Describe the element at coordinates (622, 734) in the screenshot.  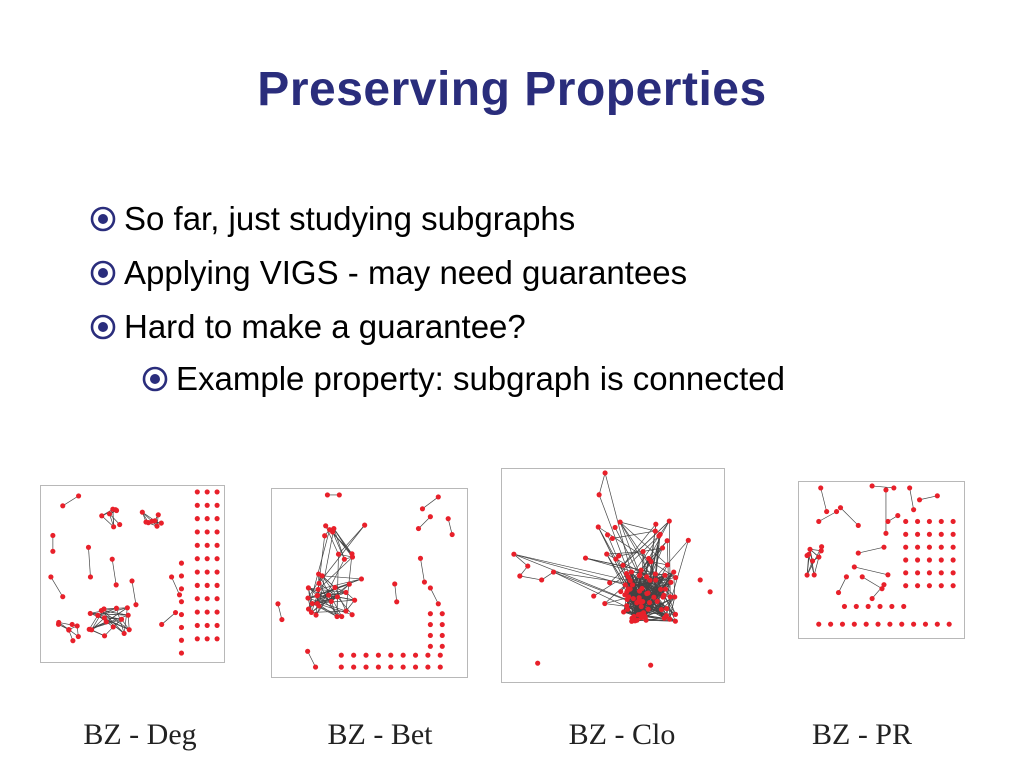
I see `caption-clo: BZ - Clo` at that location.